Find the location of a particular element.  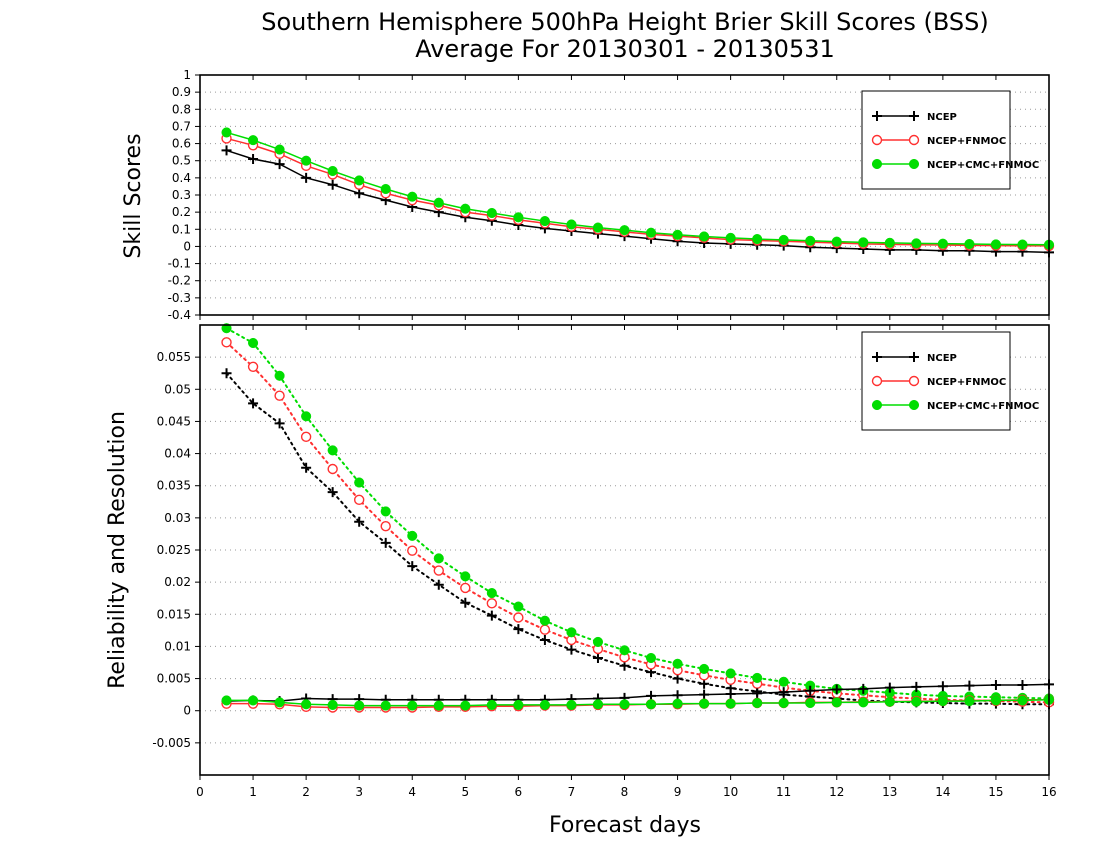

top-legend-label: NCEP+CMC+FNMOC is located at coordinates (983, 165).